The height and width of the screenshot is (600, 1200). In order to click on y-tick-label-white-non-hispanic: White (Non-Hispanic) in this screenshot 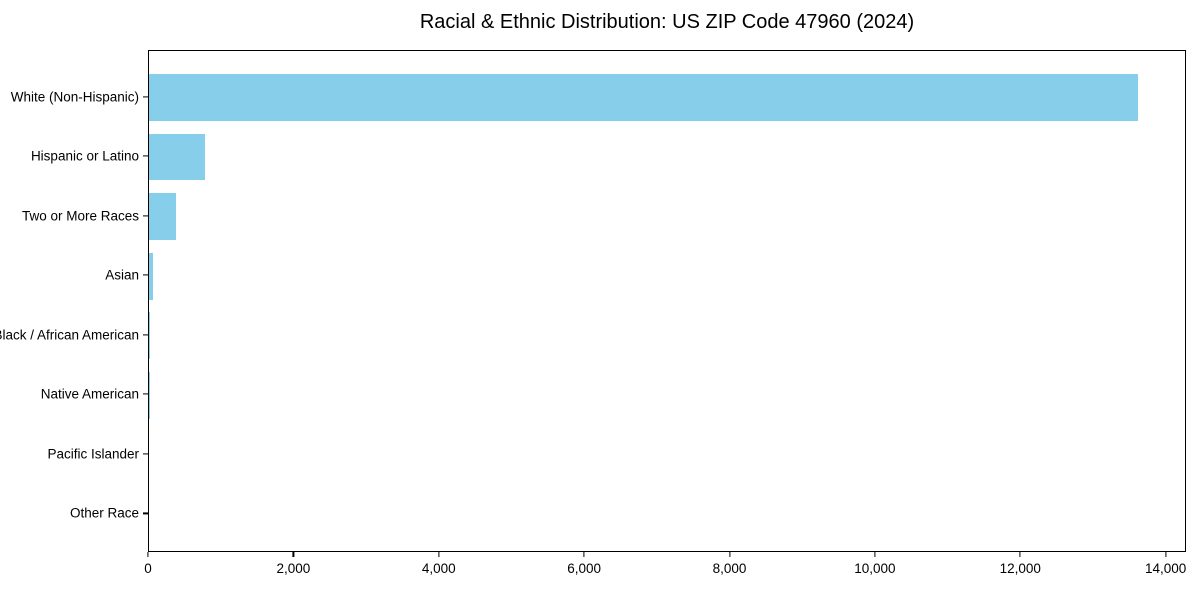, I will do `click(74, 96)`.